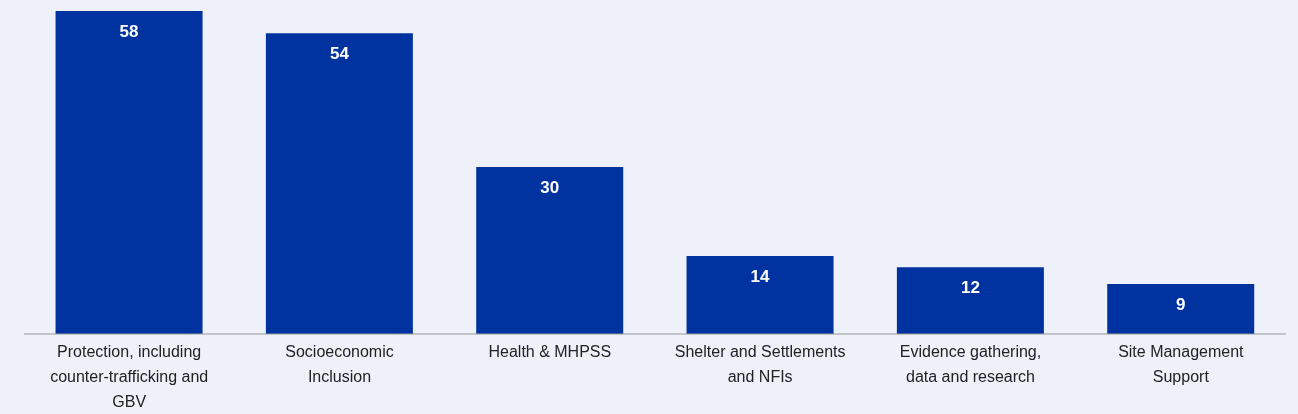 This screenshot has width=1298, height=414. I want to click on x-tick-label: Site Management Support, so click(1181, 364).